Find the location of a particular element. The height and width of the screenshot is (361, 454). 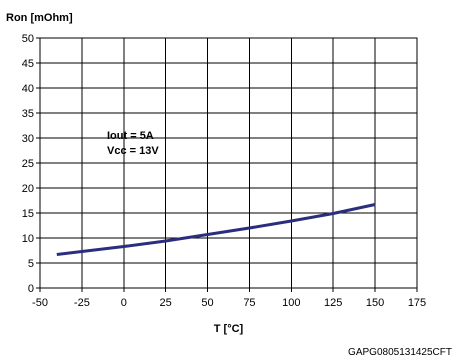

y-tick-label: 15 is located at coordinates (28, 214).